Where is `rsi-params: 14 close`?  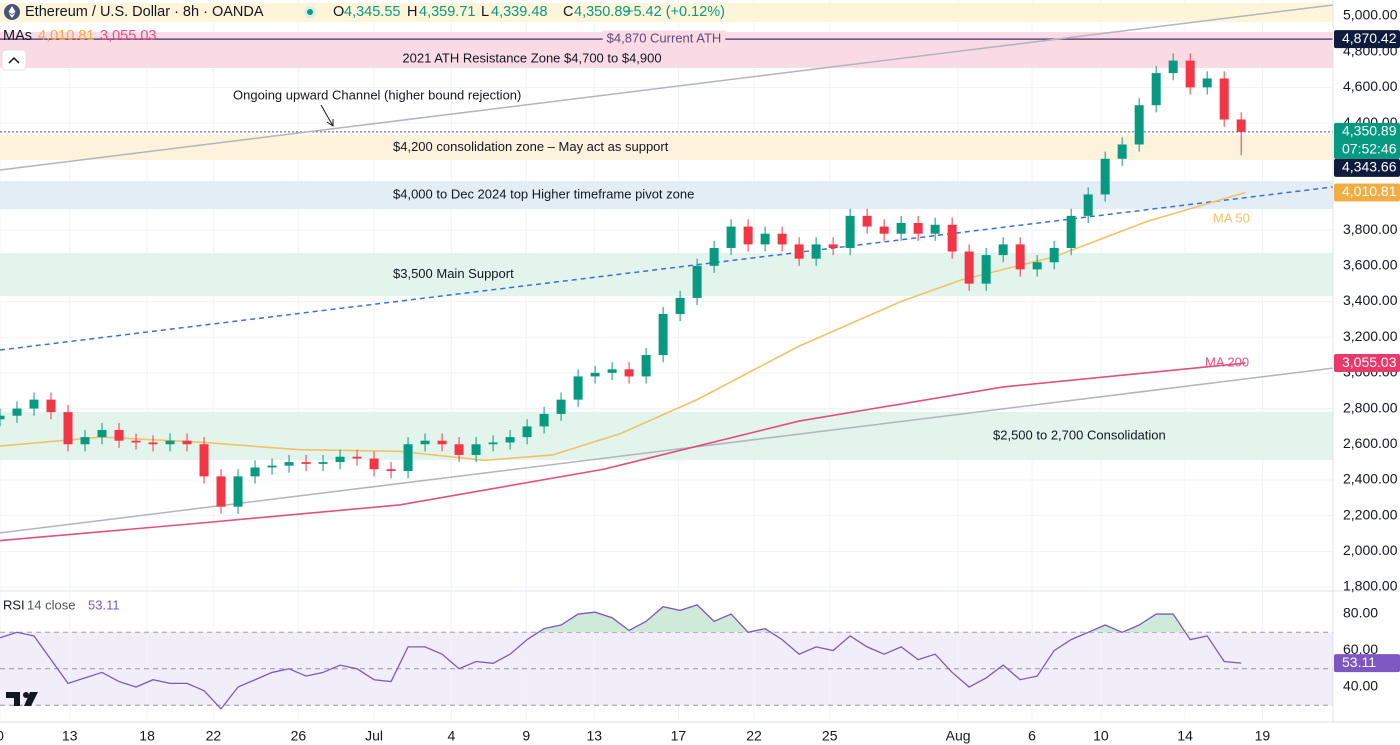 rsi-params: 14 close is located at coordinates (51, 604).